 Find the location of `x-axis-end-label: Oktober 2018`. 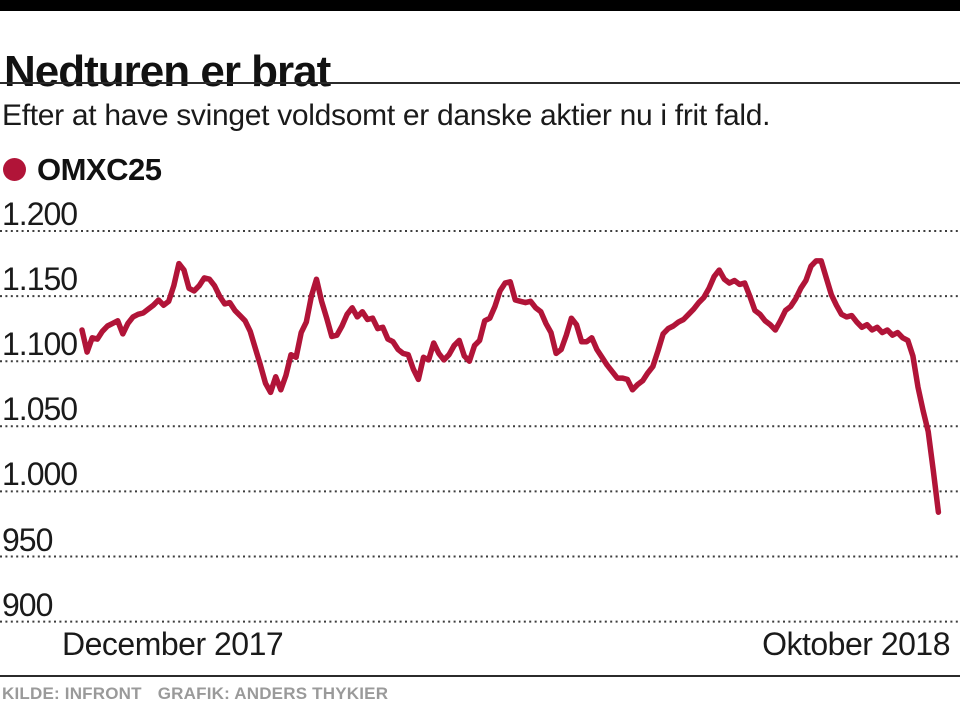

x-axis-end-label: Oktober 2018 is located at coordinates (856, 644).